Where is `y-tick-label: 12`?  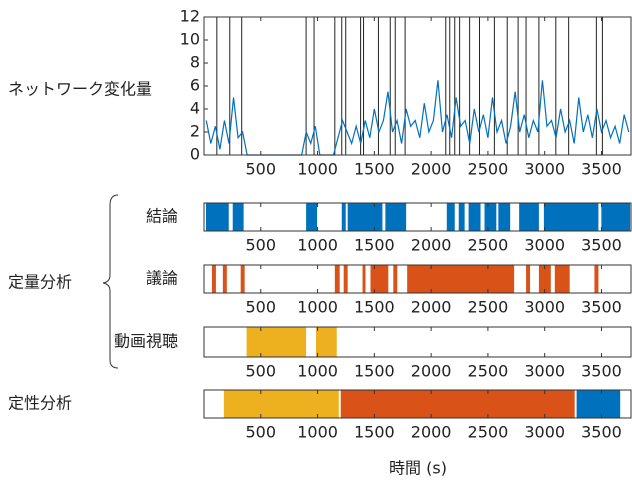 y-tick-label: 12 is located at coordinates (190, 16).